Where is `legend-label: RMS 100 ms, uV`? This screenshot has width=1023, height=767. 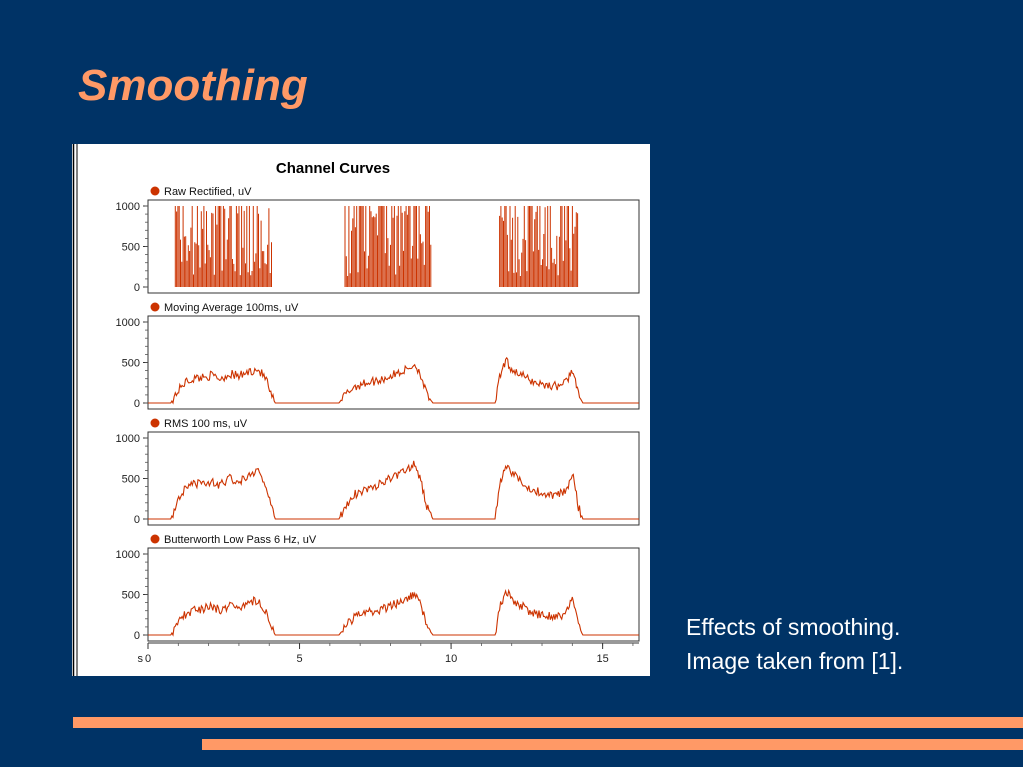 legend-label: RMS 100 ms, uV is located at coordinates (206, 424).